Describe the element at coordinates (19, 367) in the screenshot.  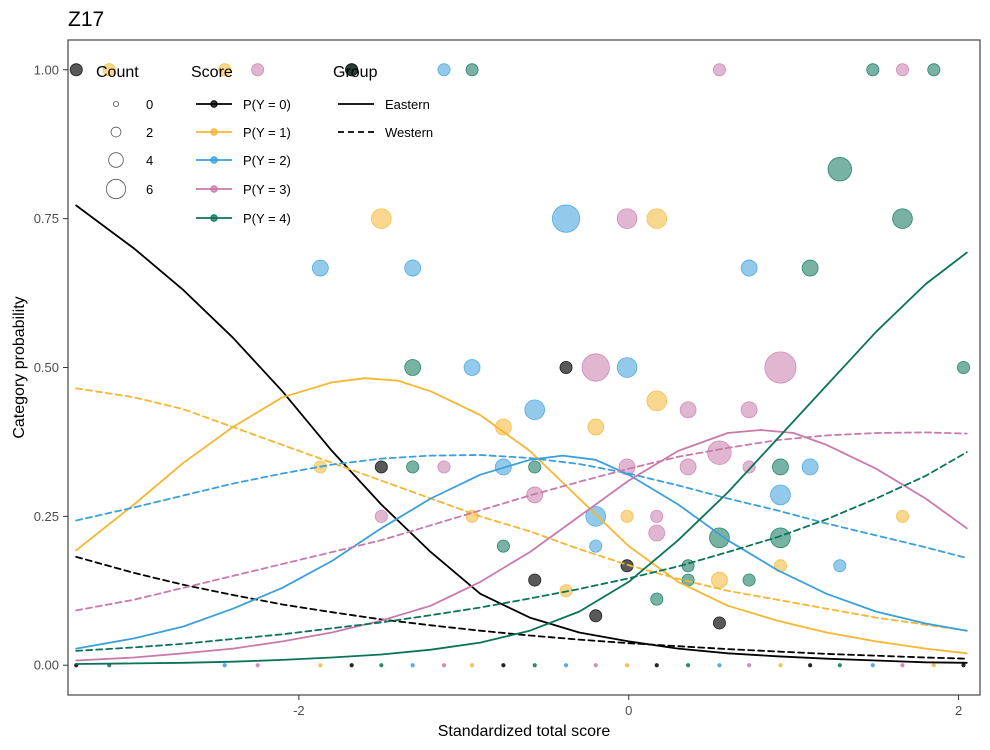
I see `y-axis-label: Category probability` at that location.